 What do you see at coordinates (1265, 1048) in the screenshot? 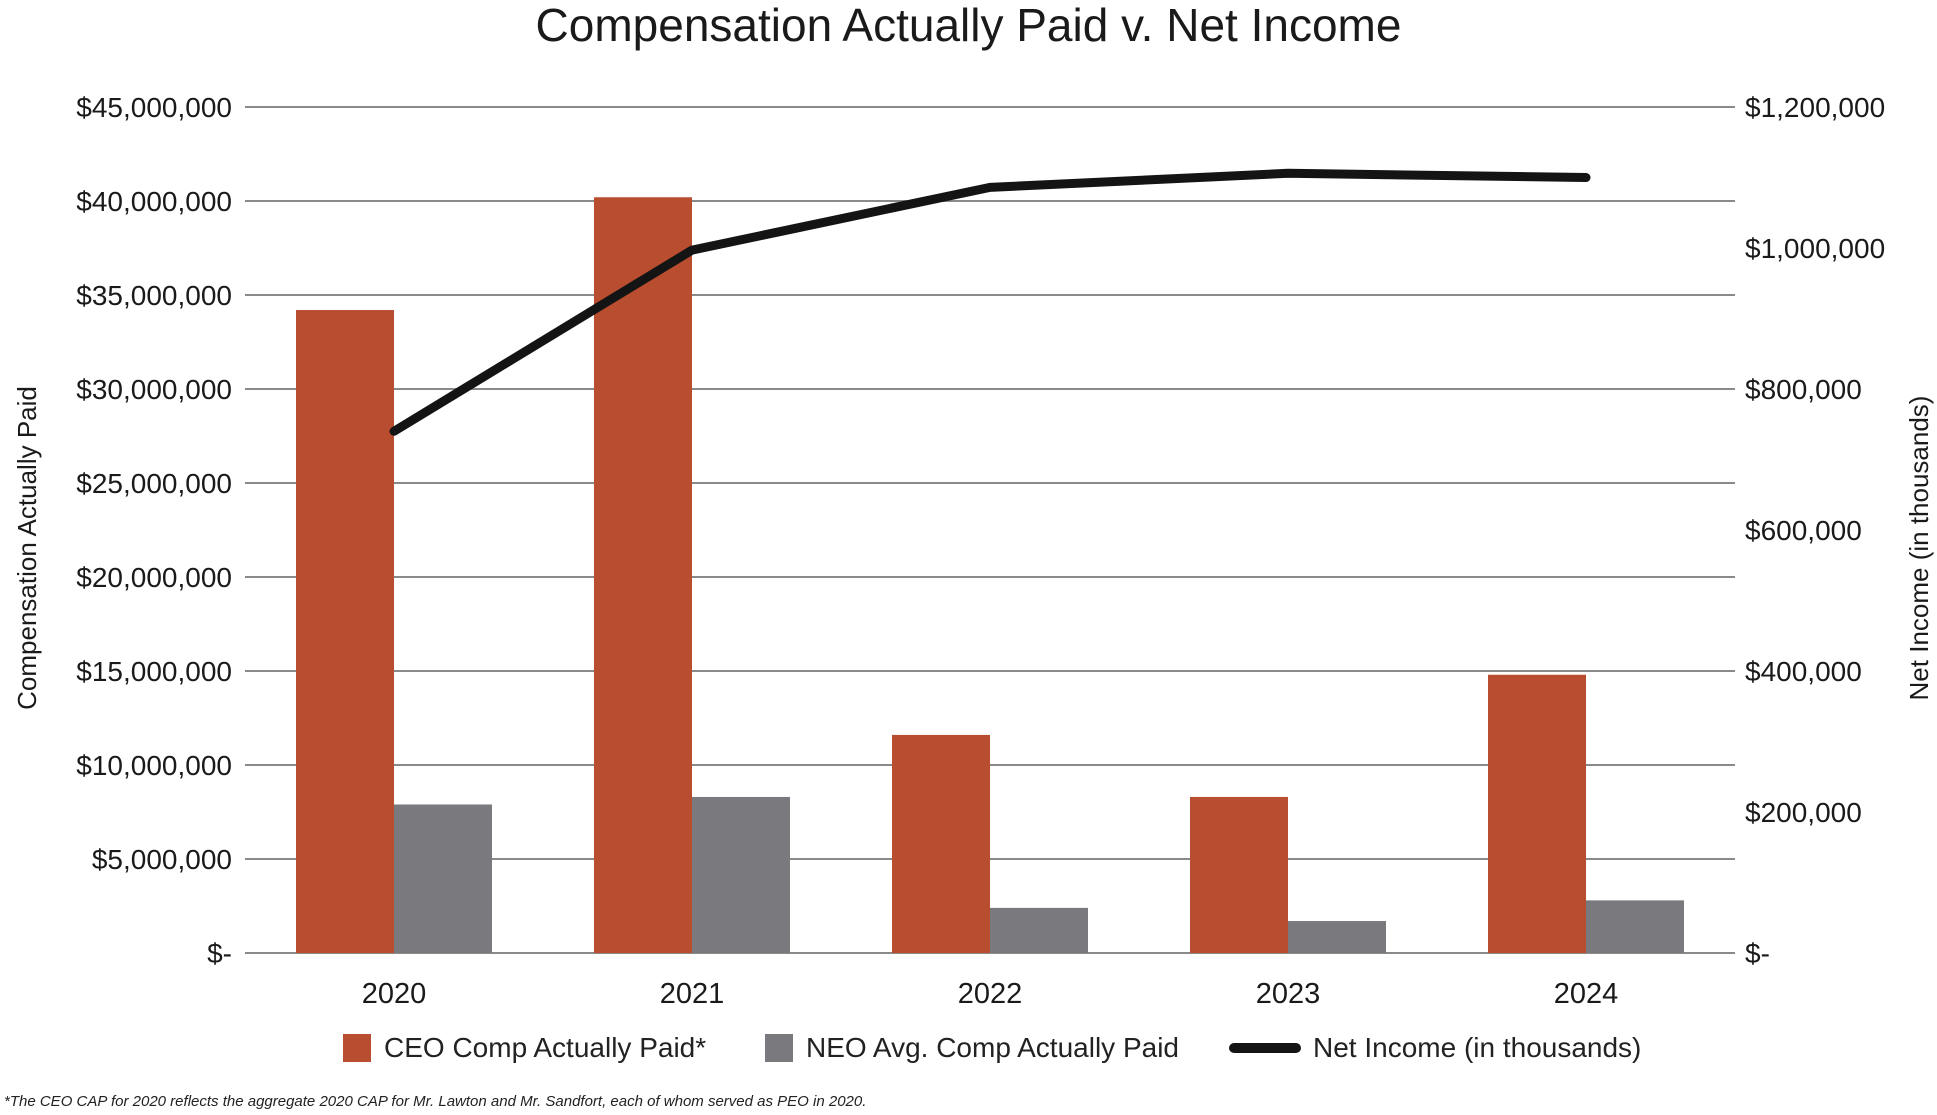
I see `net-income-swatch` at bounding box center [1265, 1048].